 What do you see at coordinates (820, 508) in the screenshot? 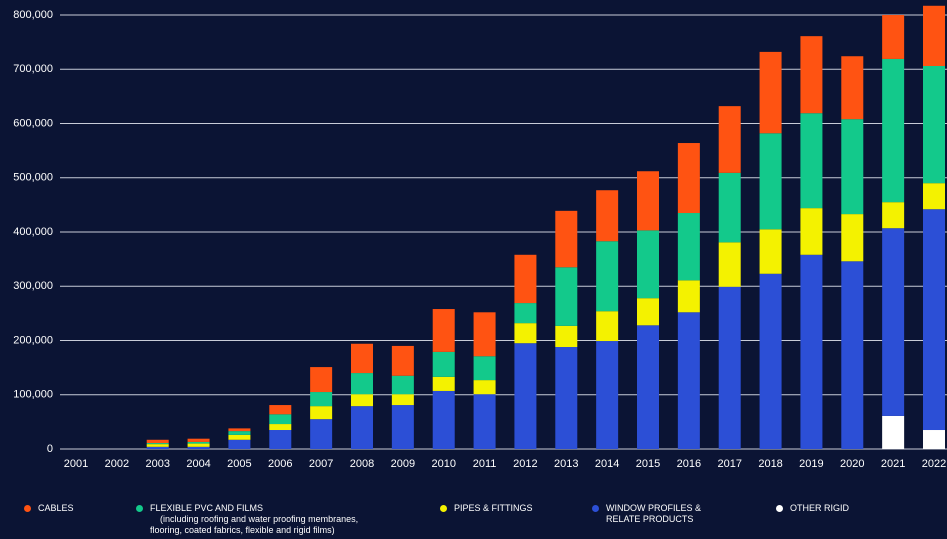
I see `legend-label: OTHER RIGID` at bounding box center [820, 508].